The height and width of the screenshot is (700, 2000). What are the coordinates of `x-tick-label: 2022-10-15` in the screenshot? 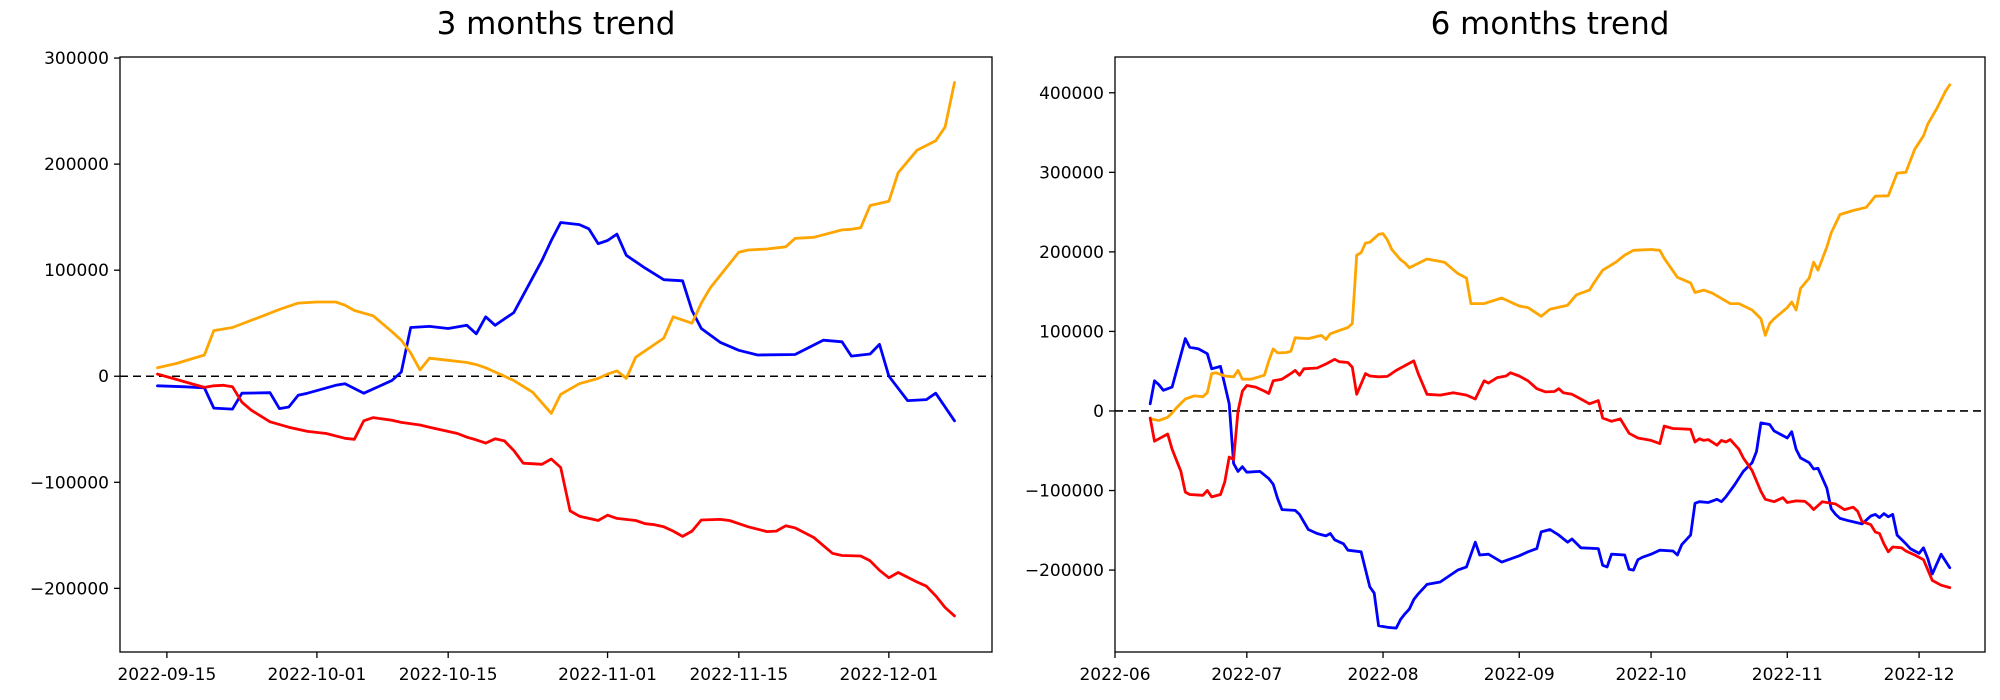 It's located at (448, 675).